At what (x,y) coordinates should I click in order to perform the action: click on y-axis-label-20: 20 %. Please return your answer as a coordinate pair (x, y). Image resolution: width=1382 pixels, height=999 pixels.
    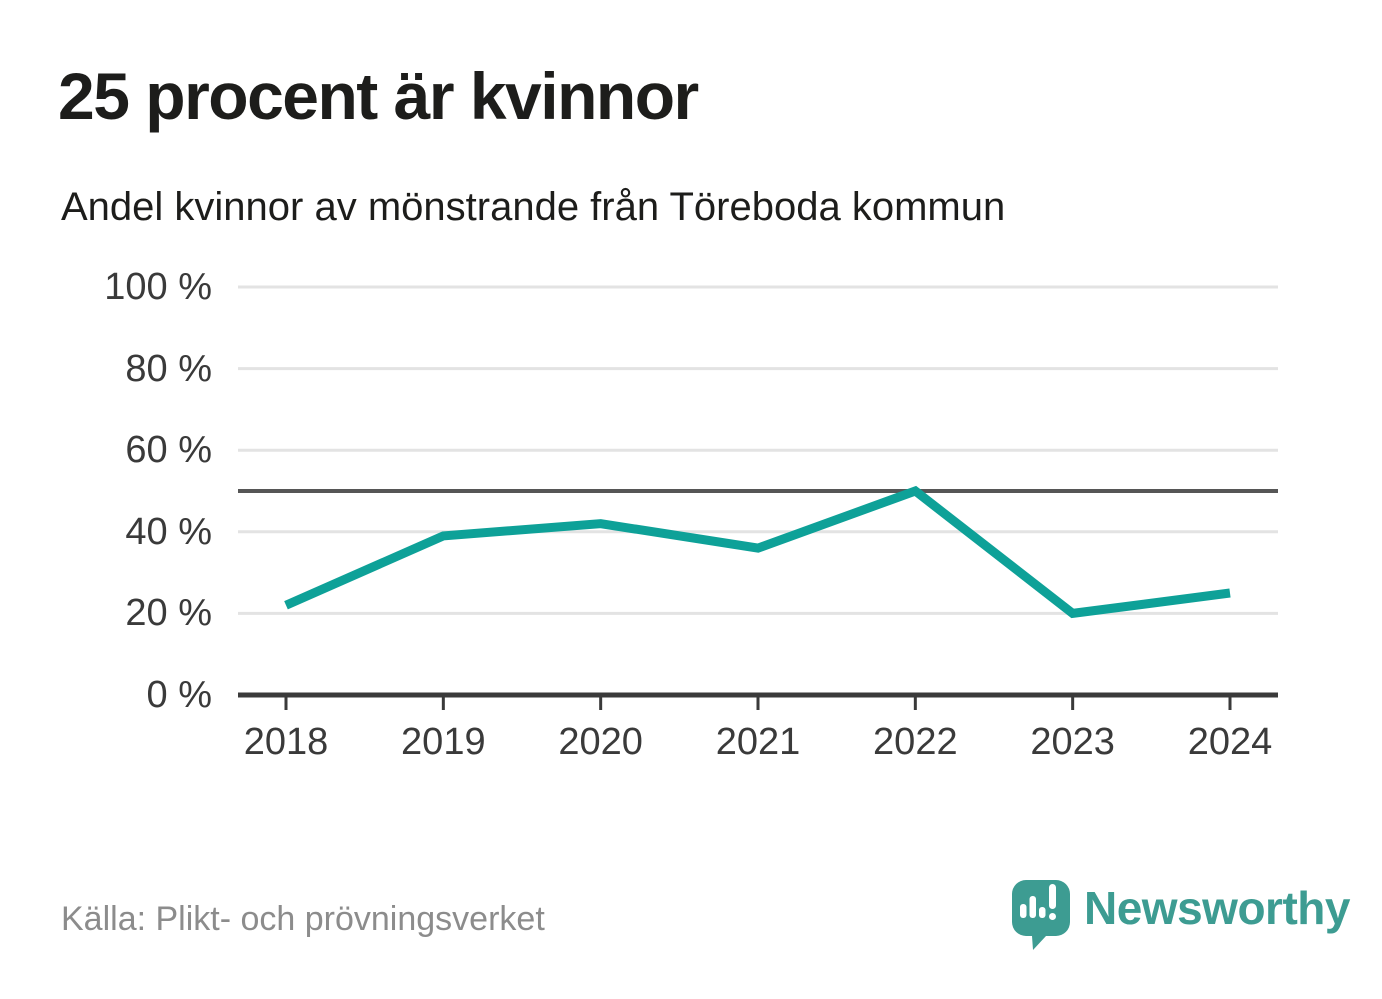
    Looking at the image, I should click on (168, 613).